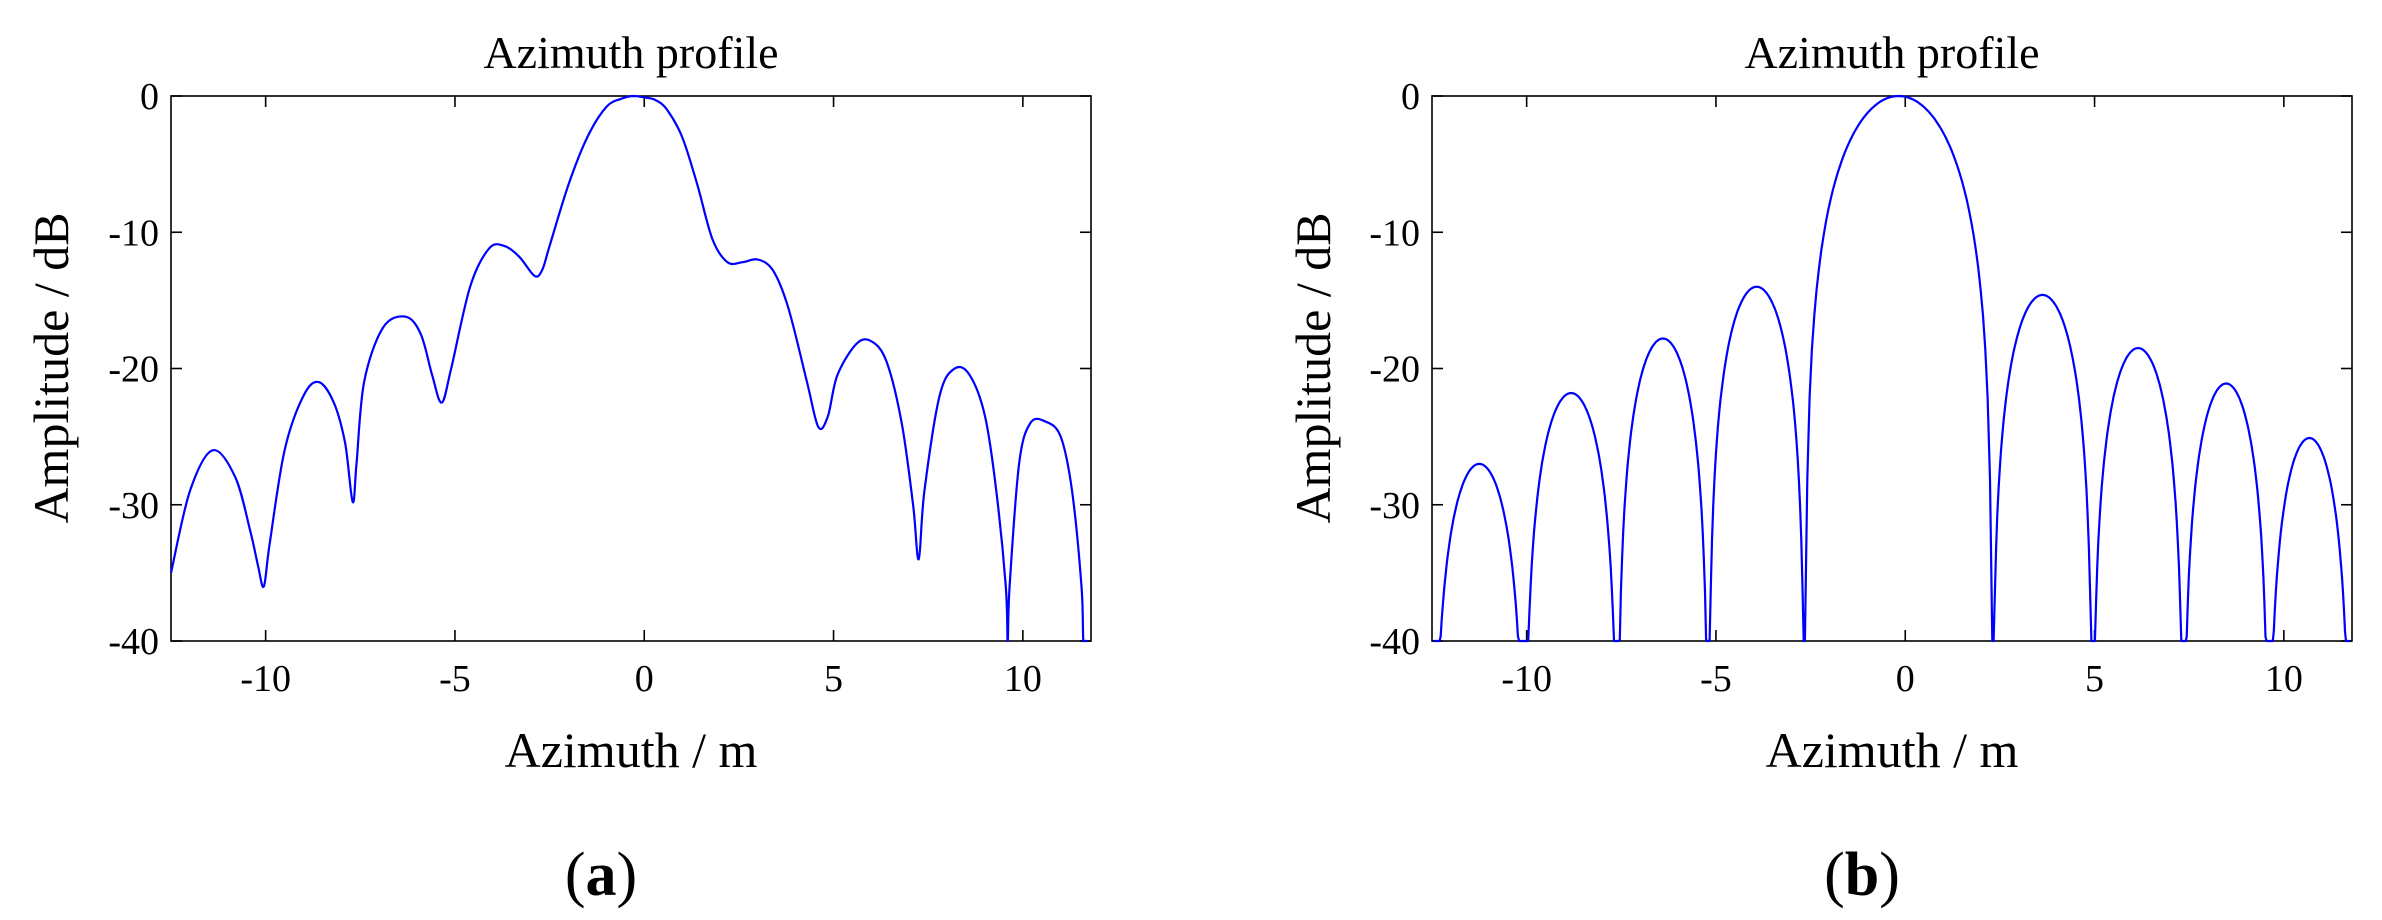 Image resolution: width=2382 pixels, height=920 pixels. I want to click on panel-label: (a), so click(601, 875).